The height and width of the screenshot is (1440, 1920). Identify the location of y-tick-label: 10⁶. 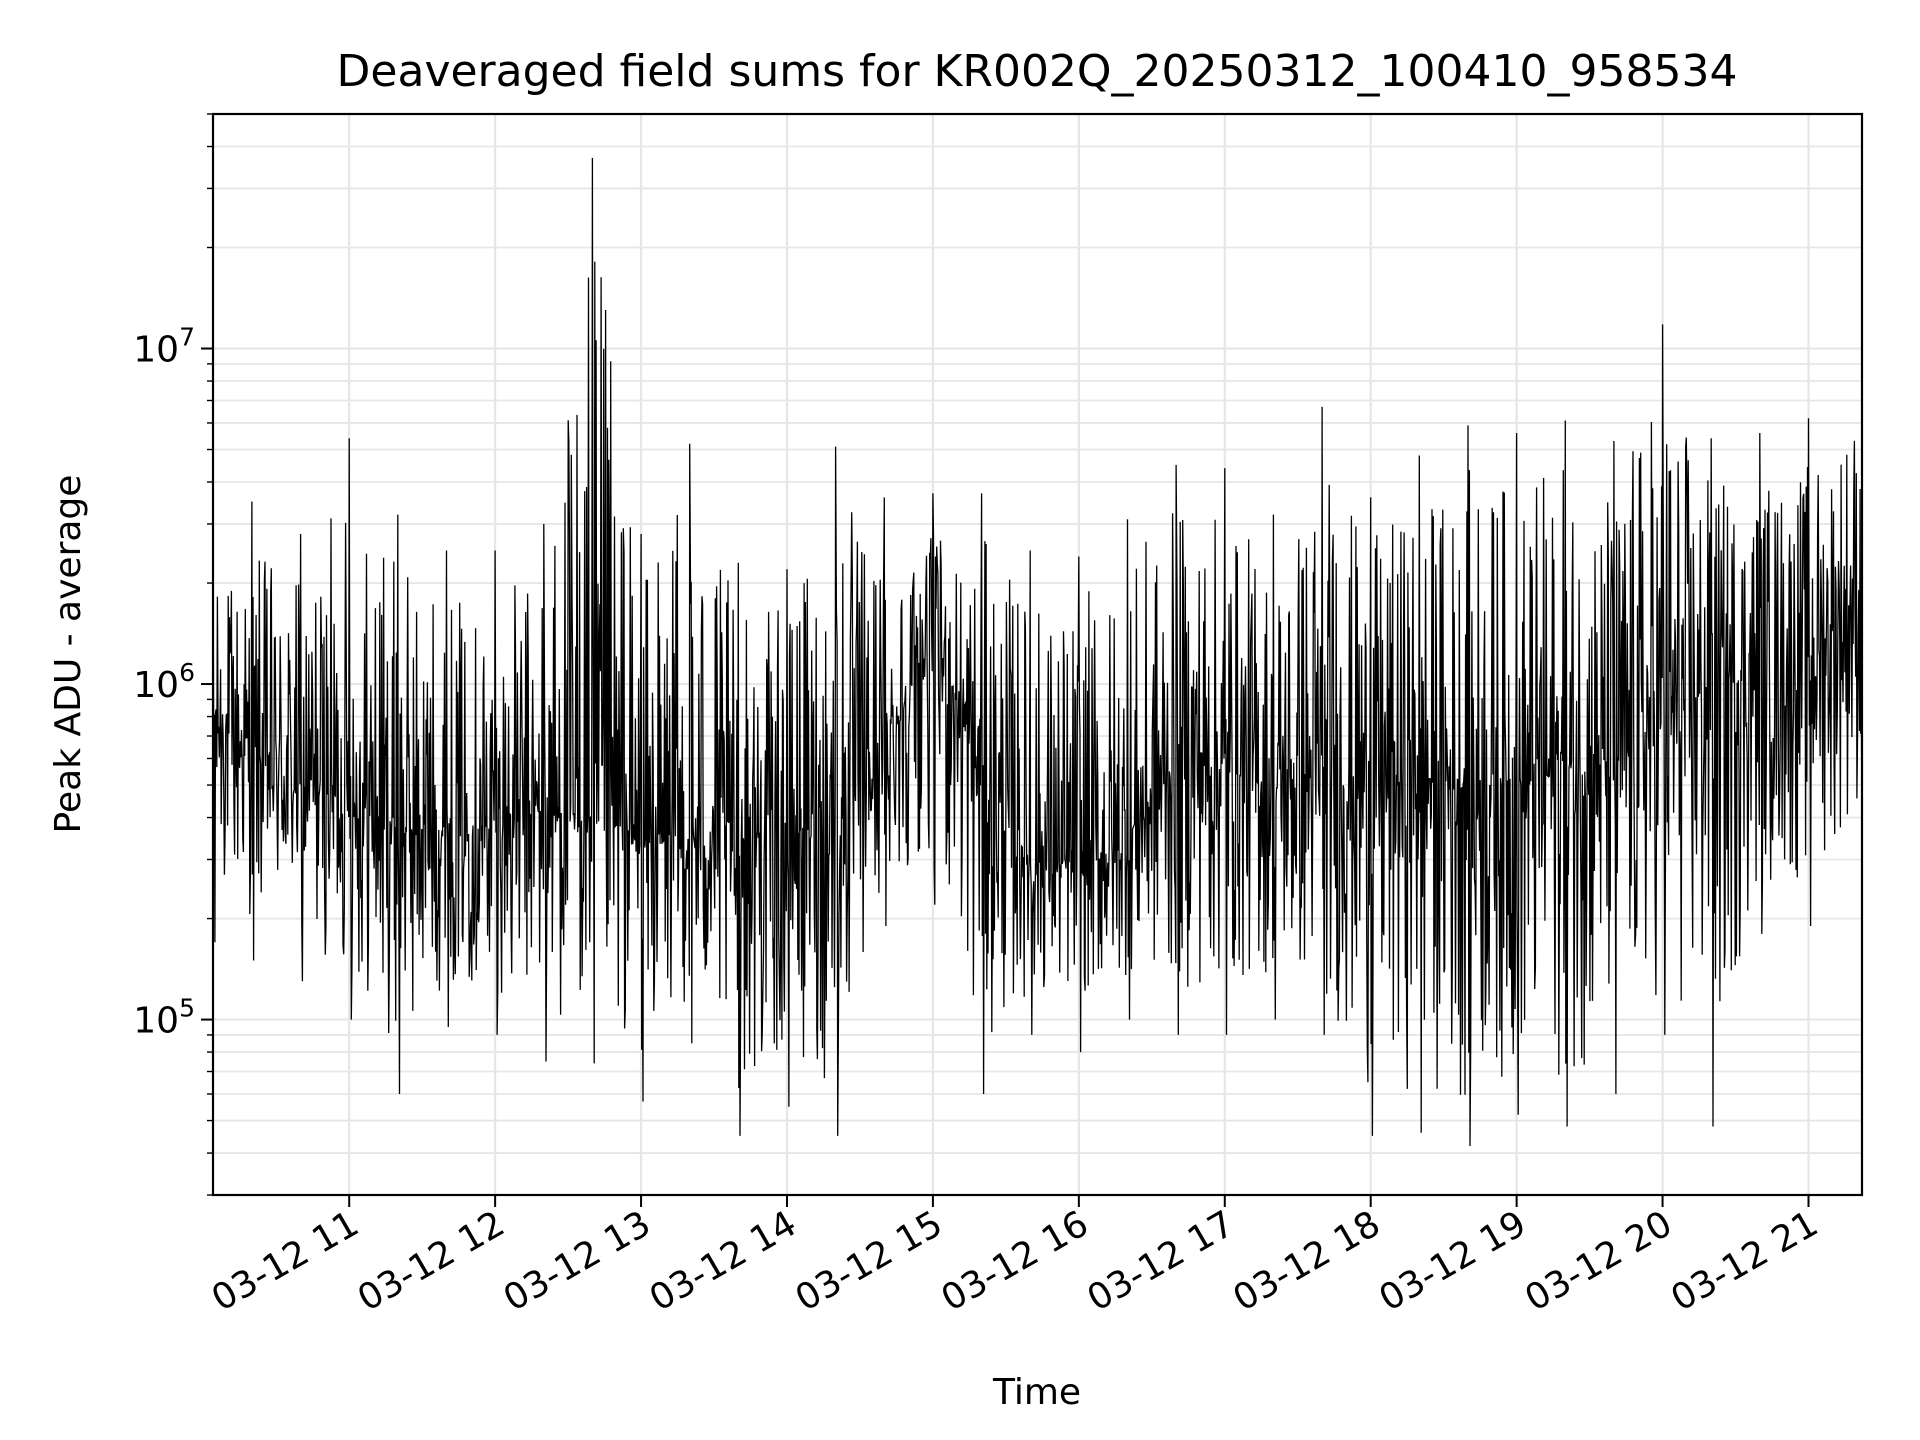
(164, 682).